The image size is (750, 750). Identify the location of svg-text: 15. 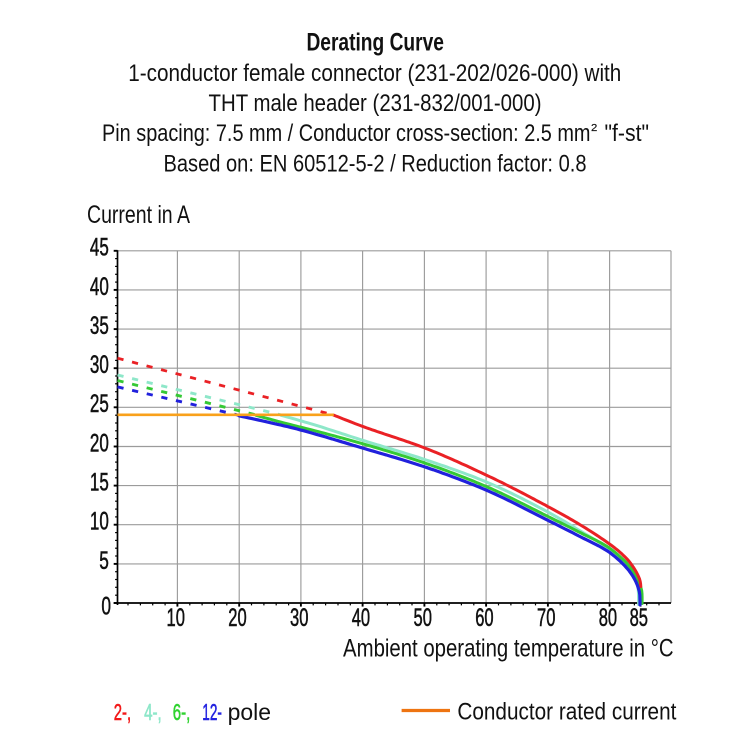
(99, 483).